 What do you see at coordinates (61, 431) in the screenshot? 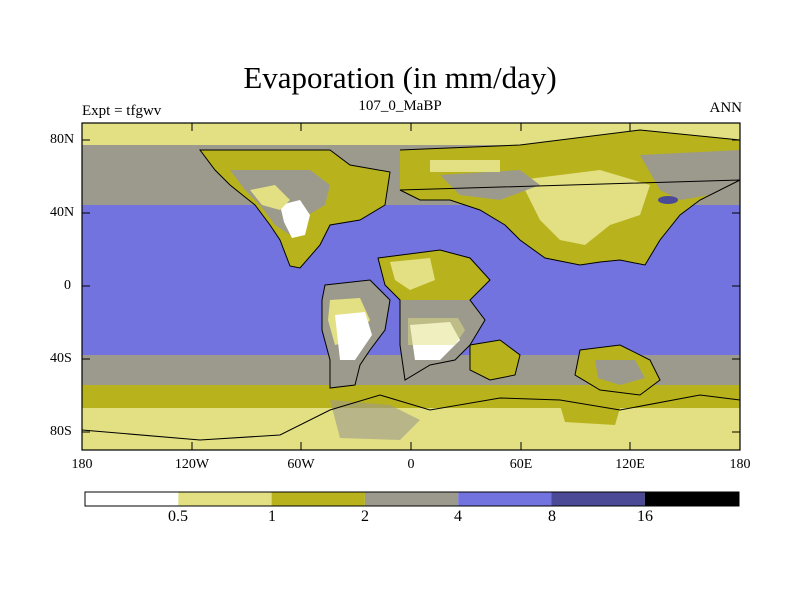
I see `lat-label-80s: 80S` at bounding box center [61, 431].